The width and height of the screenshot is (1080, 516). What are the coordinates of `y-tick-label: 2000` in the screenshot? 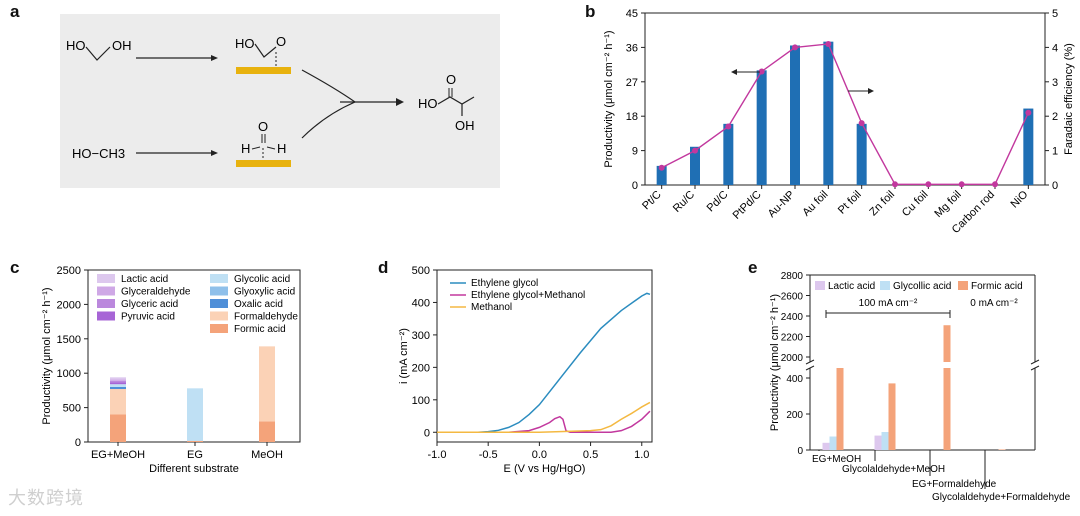 It's located at (69, 305).